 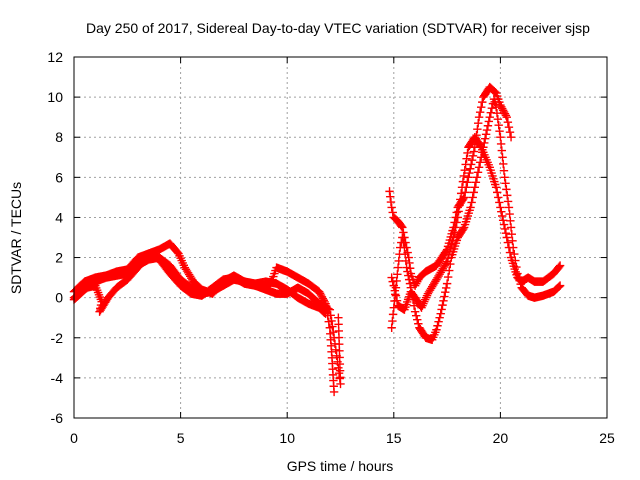 I want to click on series-trace-f, so click(x=476, y=223).